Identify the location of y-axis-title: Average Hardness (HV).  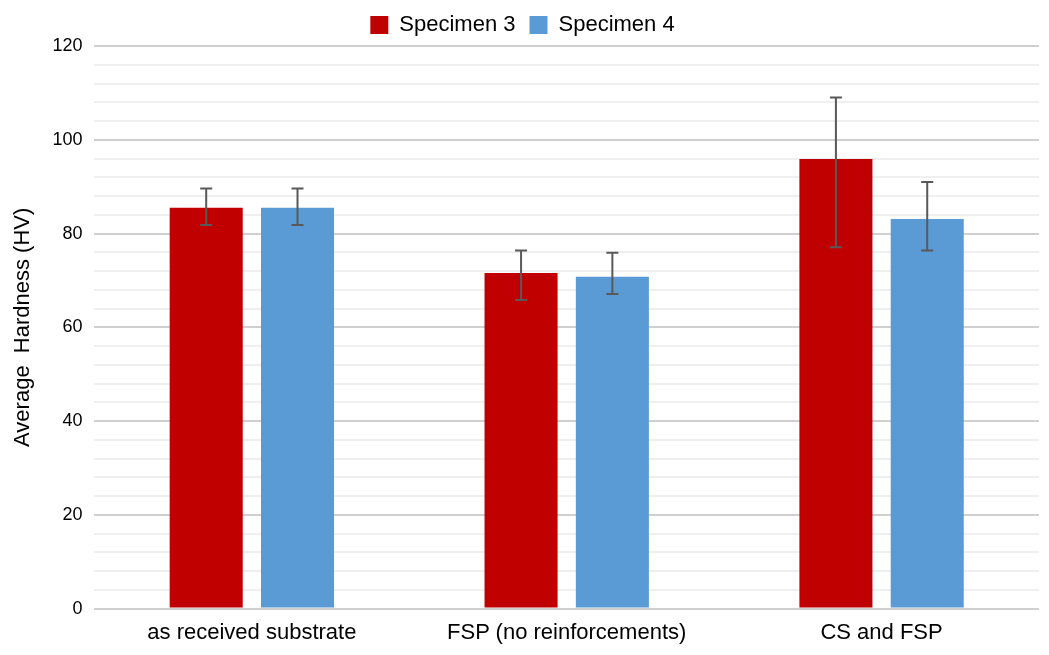
(22, 327).